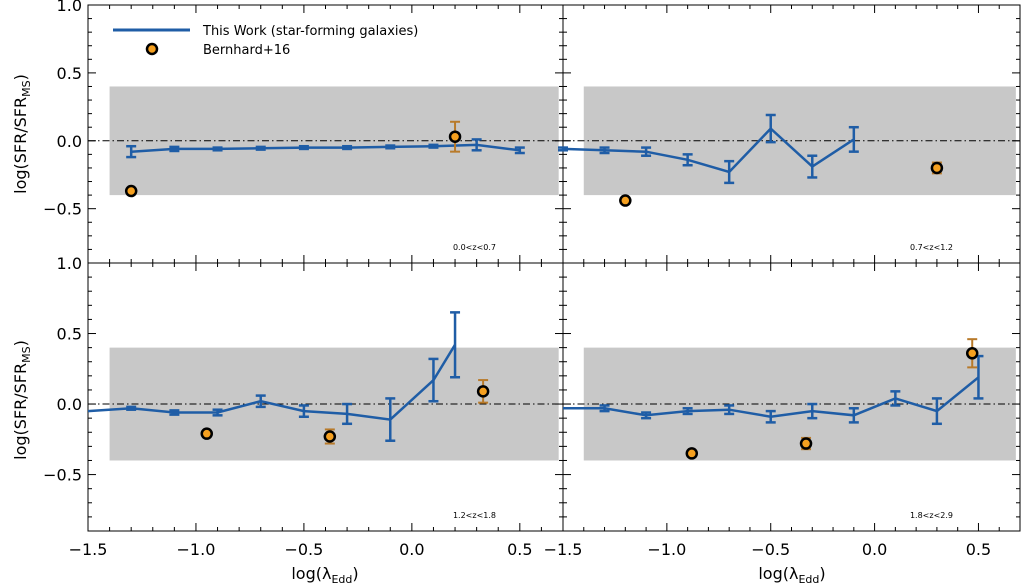 This screenshot has height=588, width=1034. What do you see at coordinates (246, 50) in the screenshot?
I see `legend-marker-label: Bernhard+16` at bounding box center [246, 50].